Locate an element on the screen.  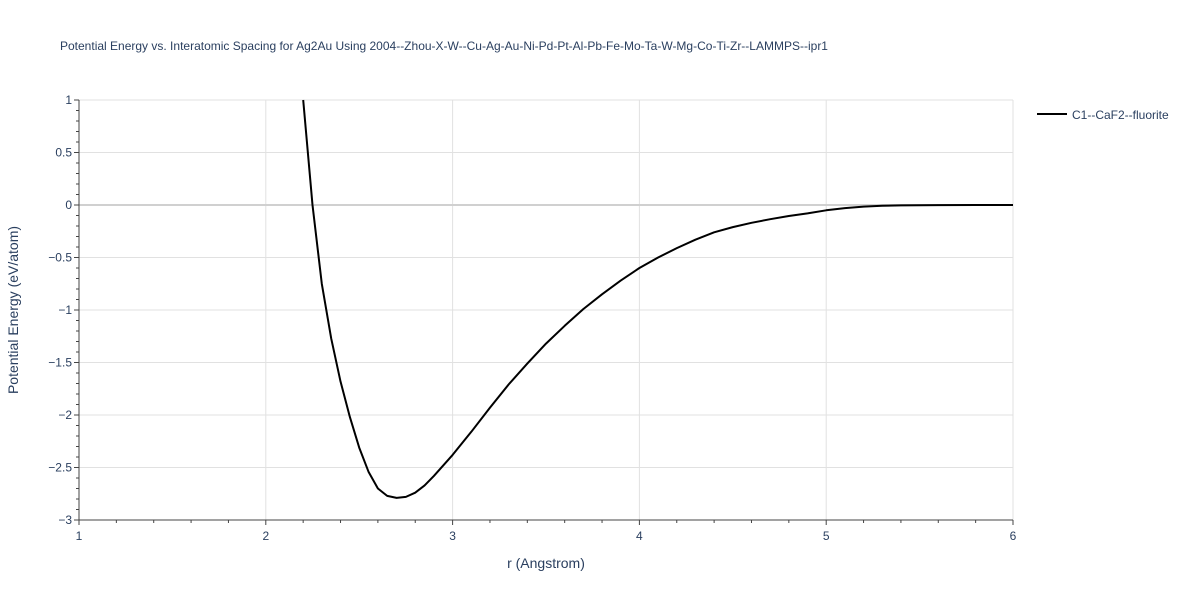
y-tick-label: 0.5 is located at coordinates (63, 153).